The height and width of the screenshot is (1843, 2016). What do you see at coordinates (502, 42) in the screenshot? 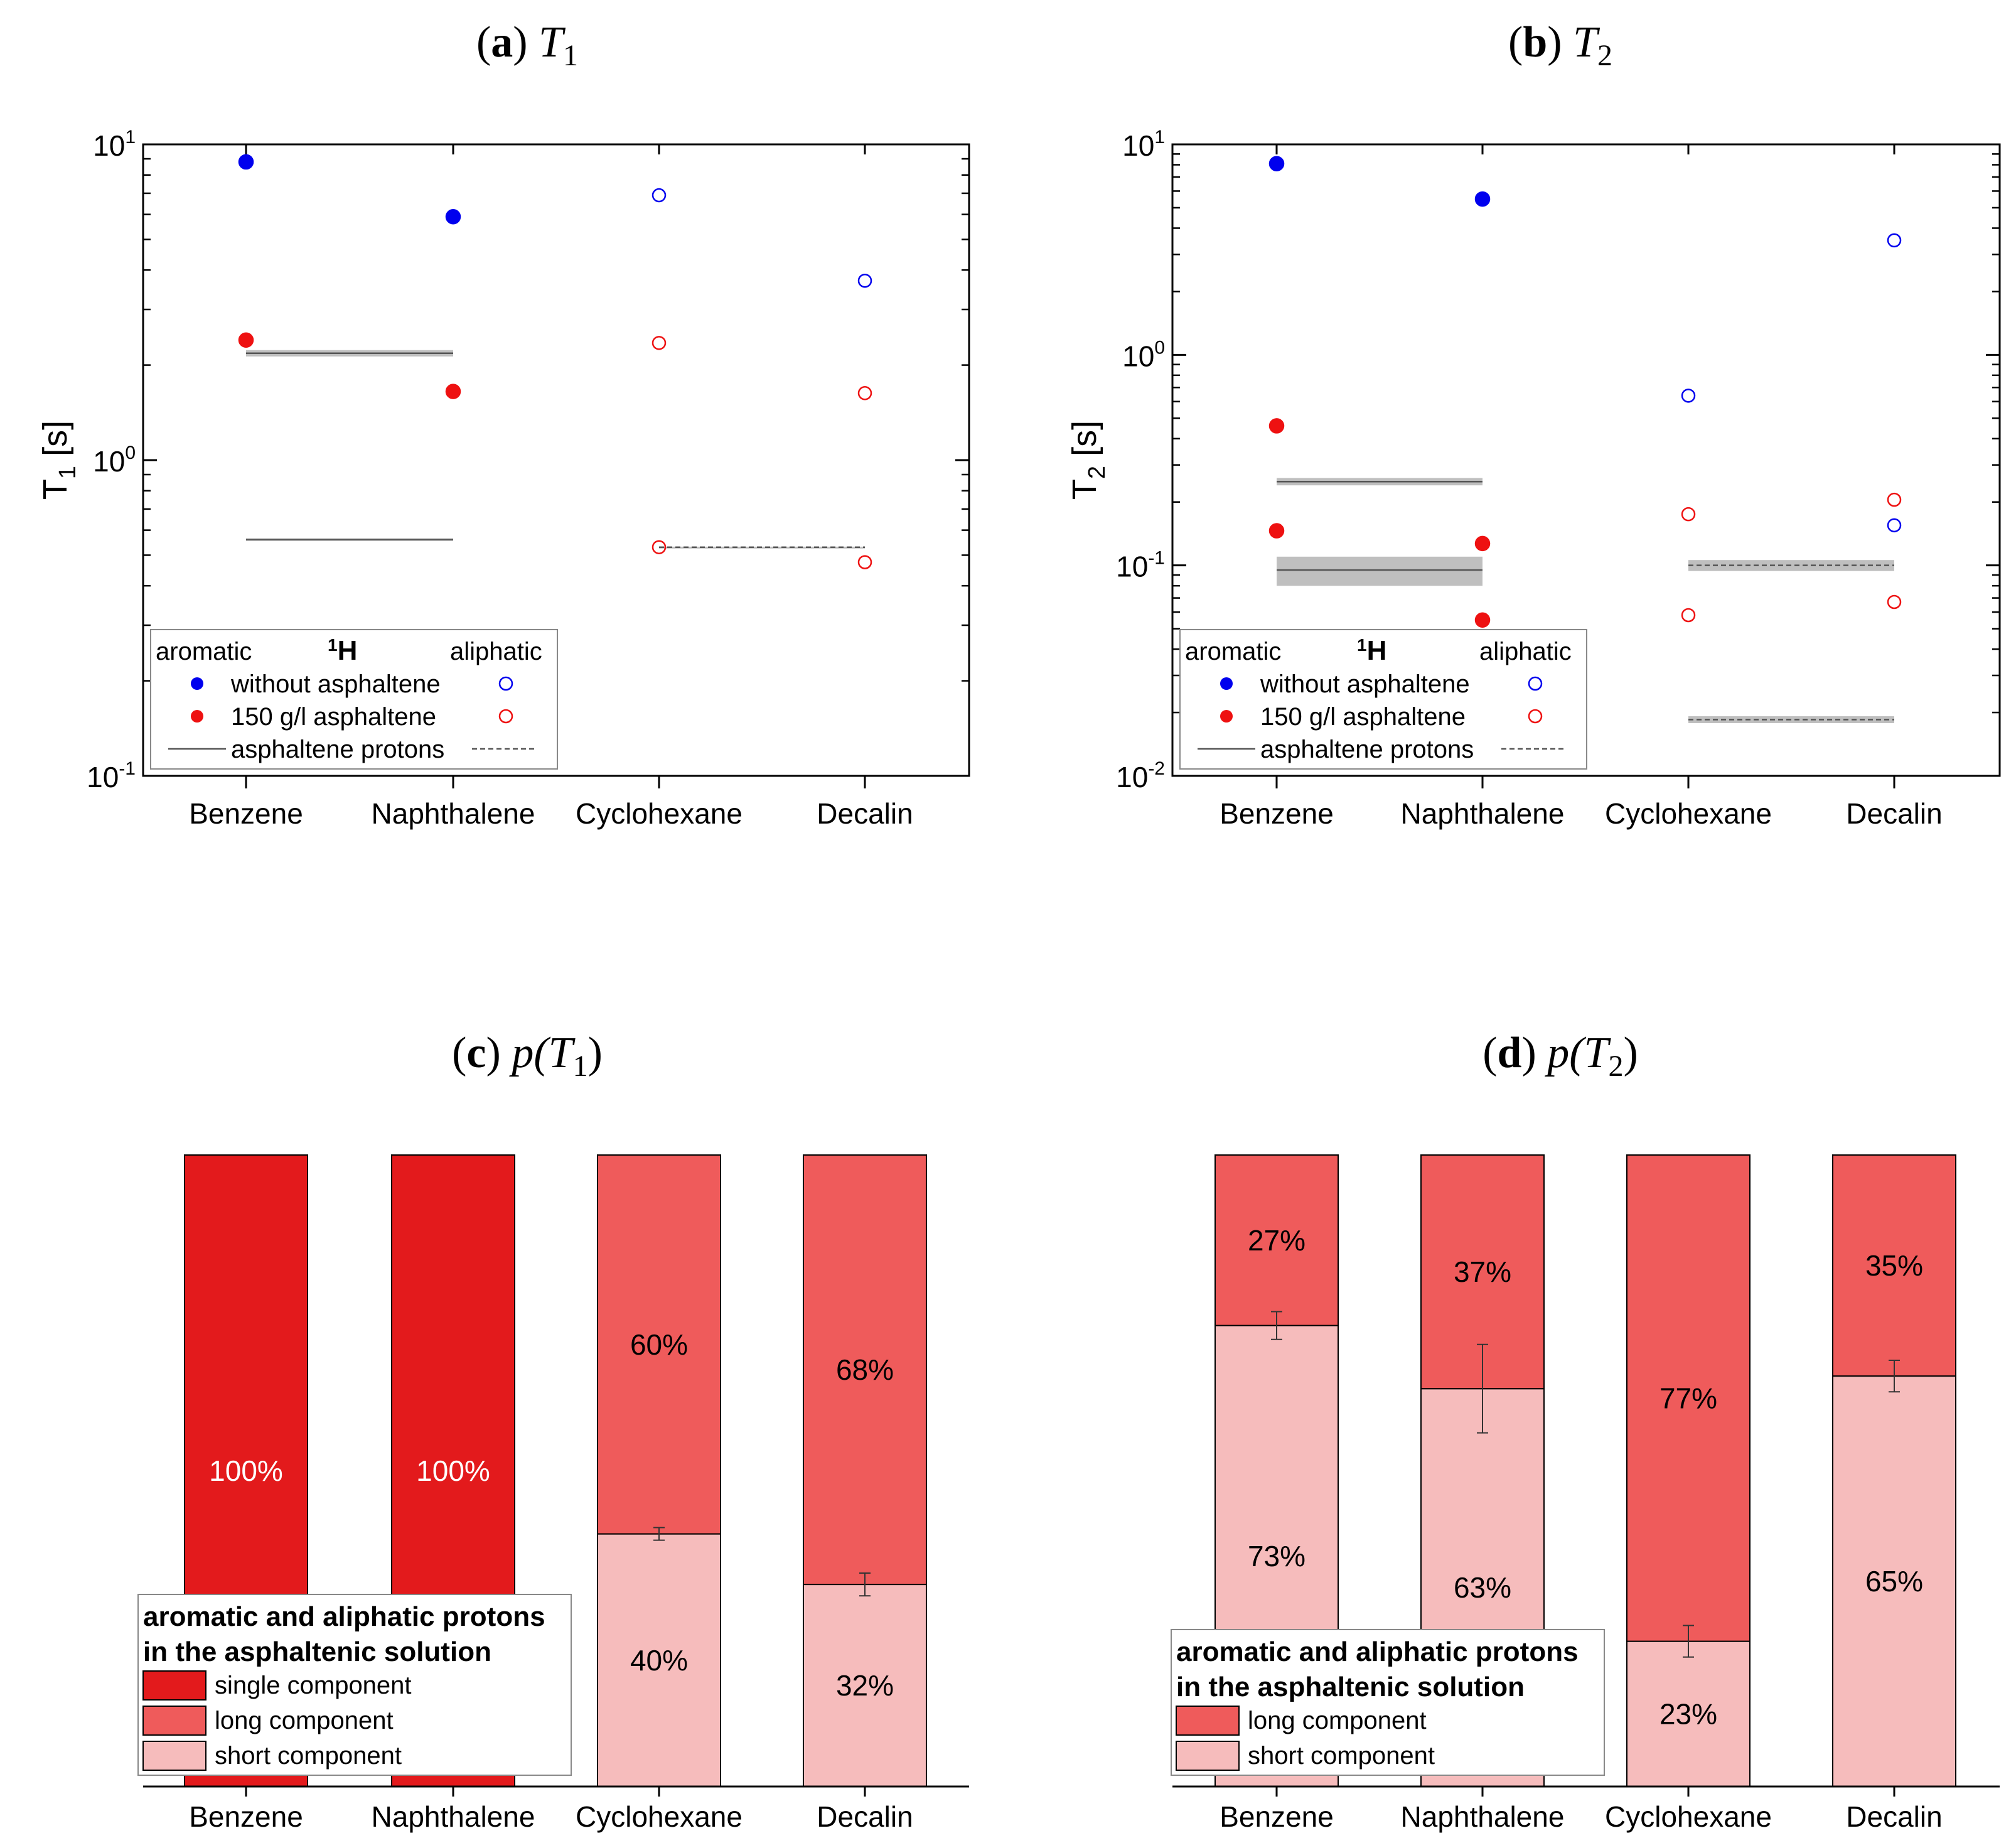
I see `title-letter: a` at bounding box center [502, 42].